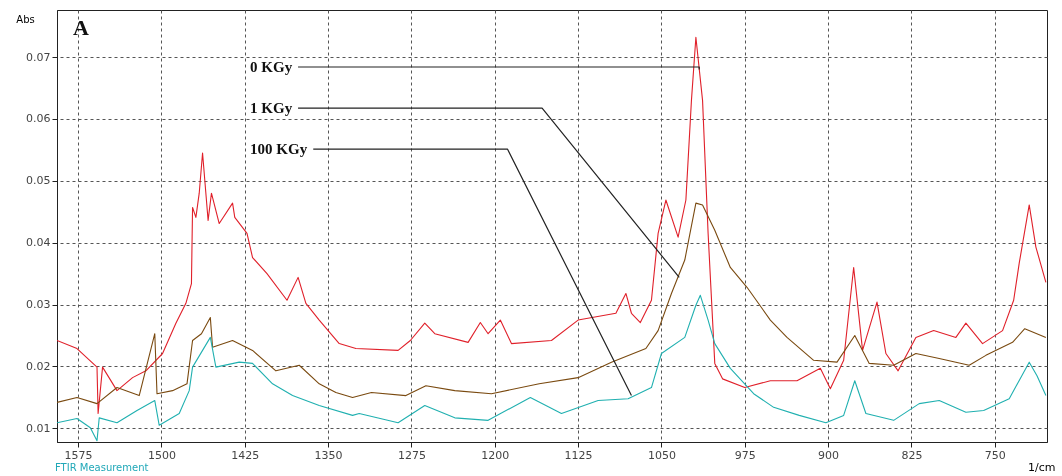 This screenshot has width=1062, height=476. What do you see at coordinates (745, 455) in the screenshot?
I see `x-tick-label: 975` at bounding box center [745, 455].